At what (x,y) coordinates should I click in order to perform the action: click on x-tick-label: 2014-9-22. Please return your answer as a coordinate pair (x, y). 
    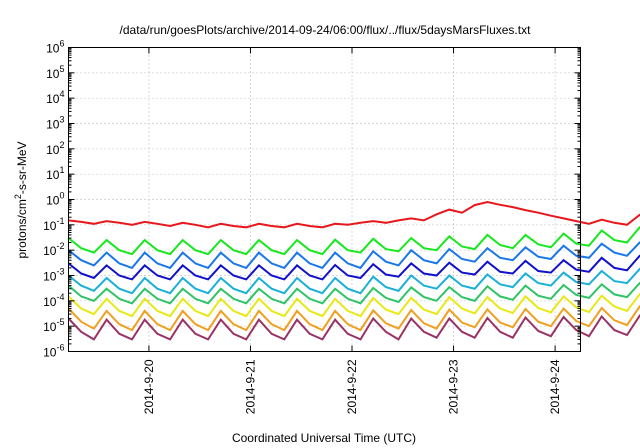
    Looking at the image, I should click on (352, 386).